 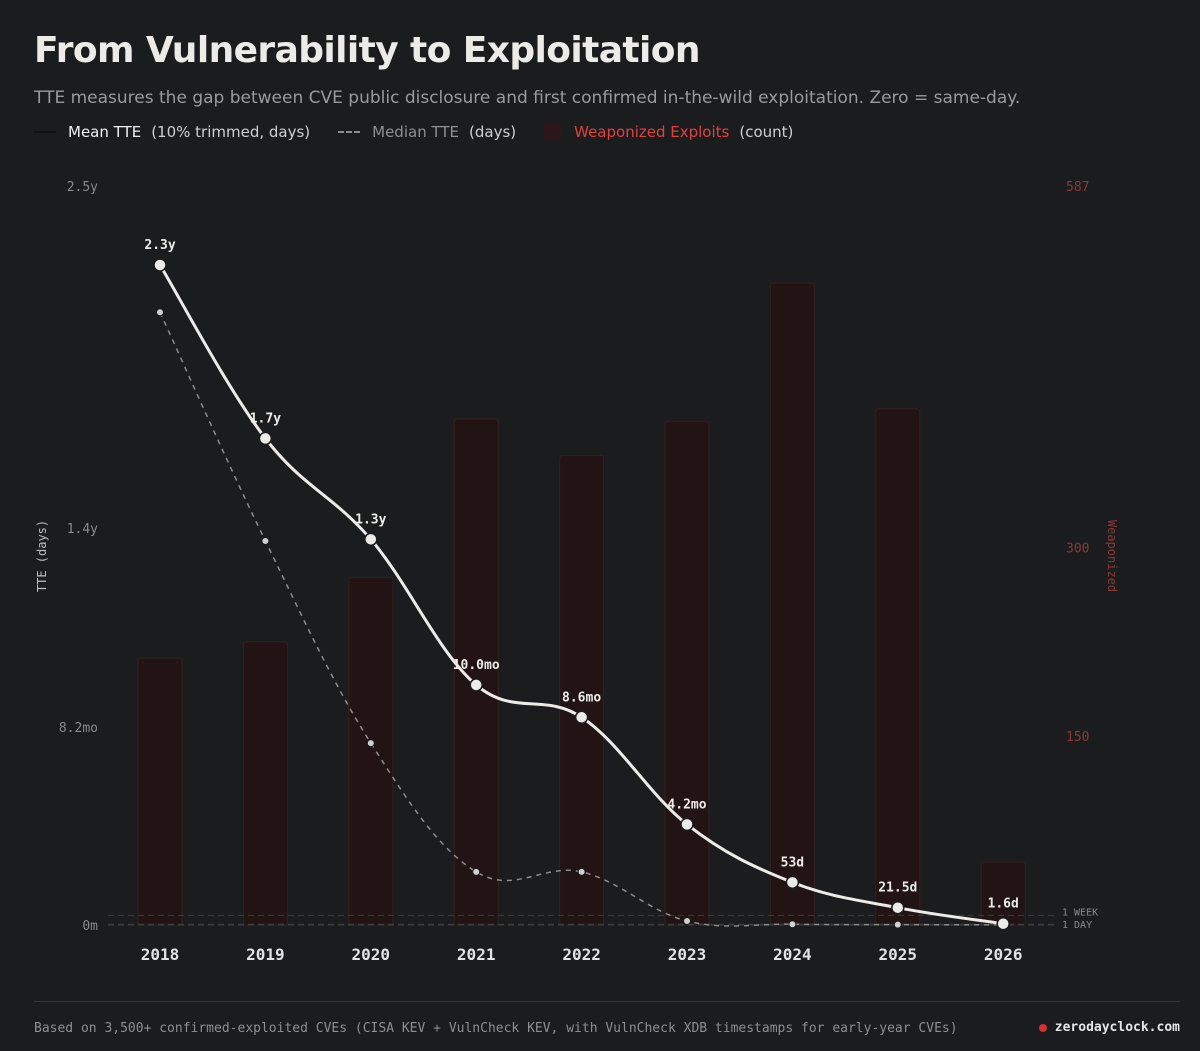 I want to click on x-tick-label-2020: 2020, so click(x=371, y=954).